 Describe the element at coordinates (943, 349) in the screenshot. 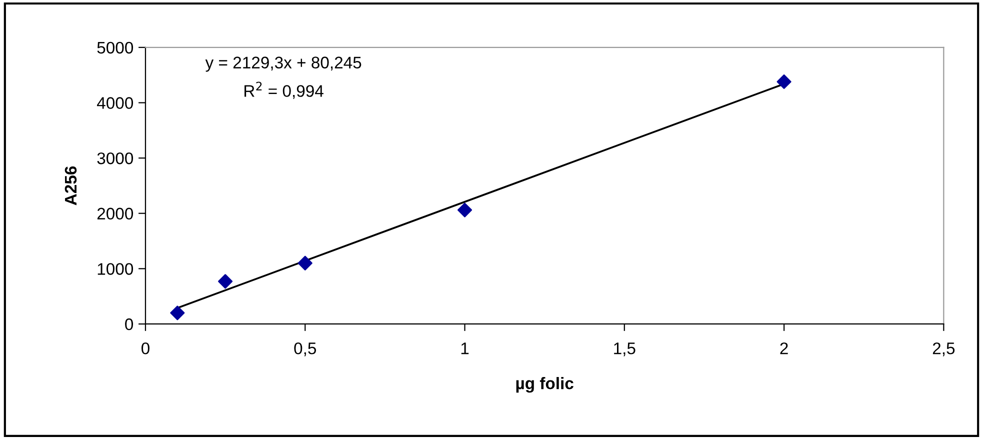

I see `x-tick-label: 2,5` at that location.